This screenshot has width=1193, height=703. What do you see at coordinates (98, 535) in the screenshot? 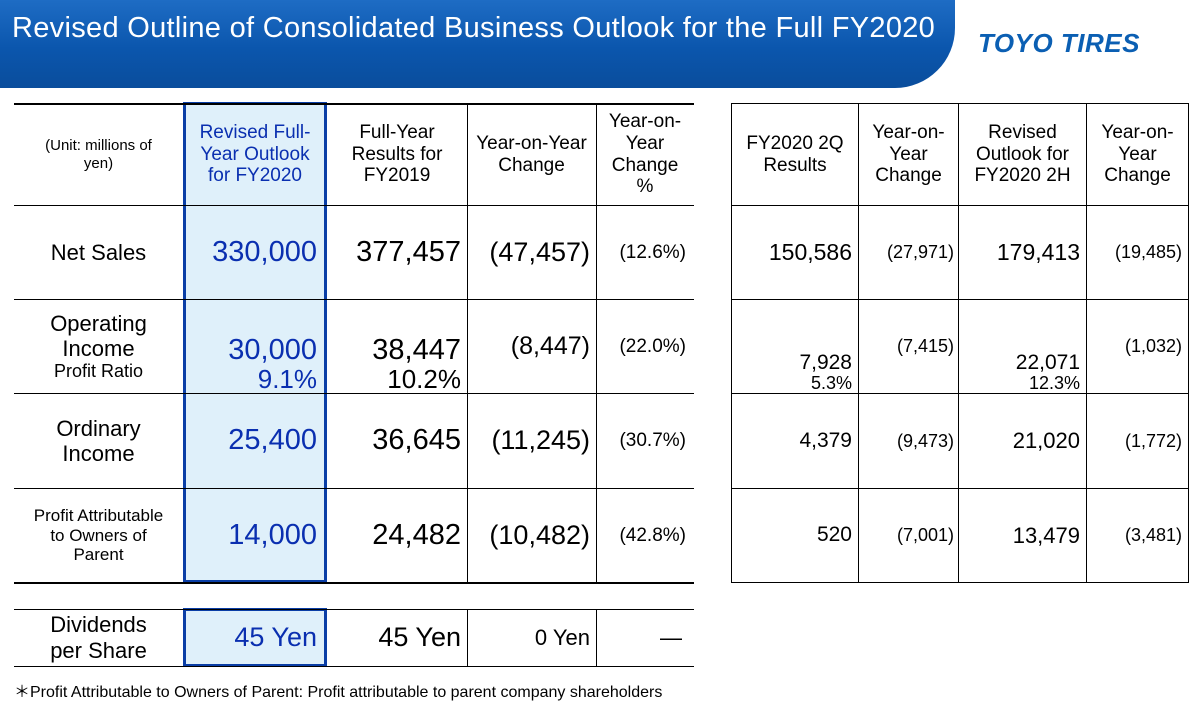
I see `row-label-profit-attributable: Profit Attributable to Owners of Parent` at bounding box center [98, 535].